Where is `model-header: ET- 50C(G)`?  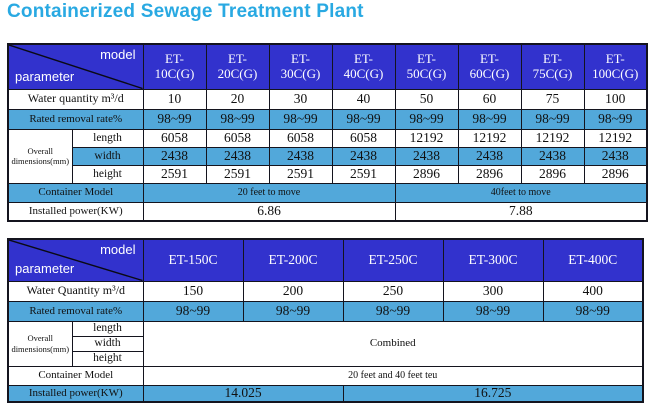
model-header: ET- 50C(G) is located at coordinates (426, 66).